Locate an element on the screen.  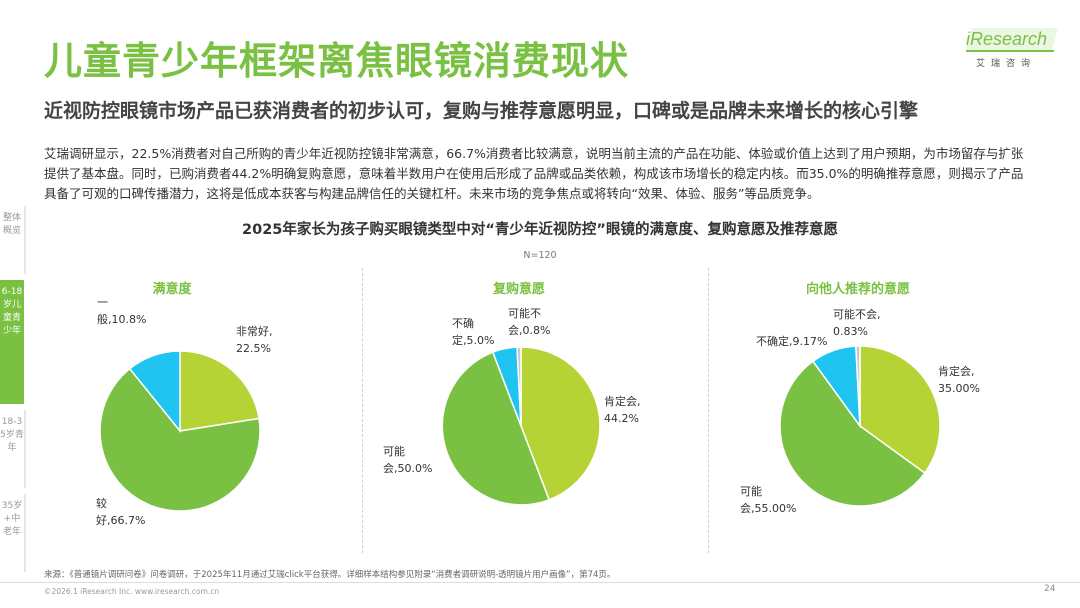
slice-label-average: 一般,10.8% is located at coordinates (122, 311).